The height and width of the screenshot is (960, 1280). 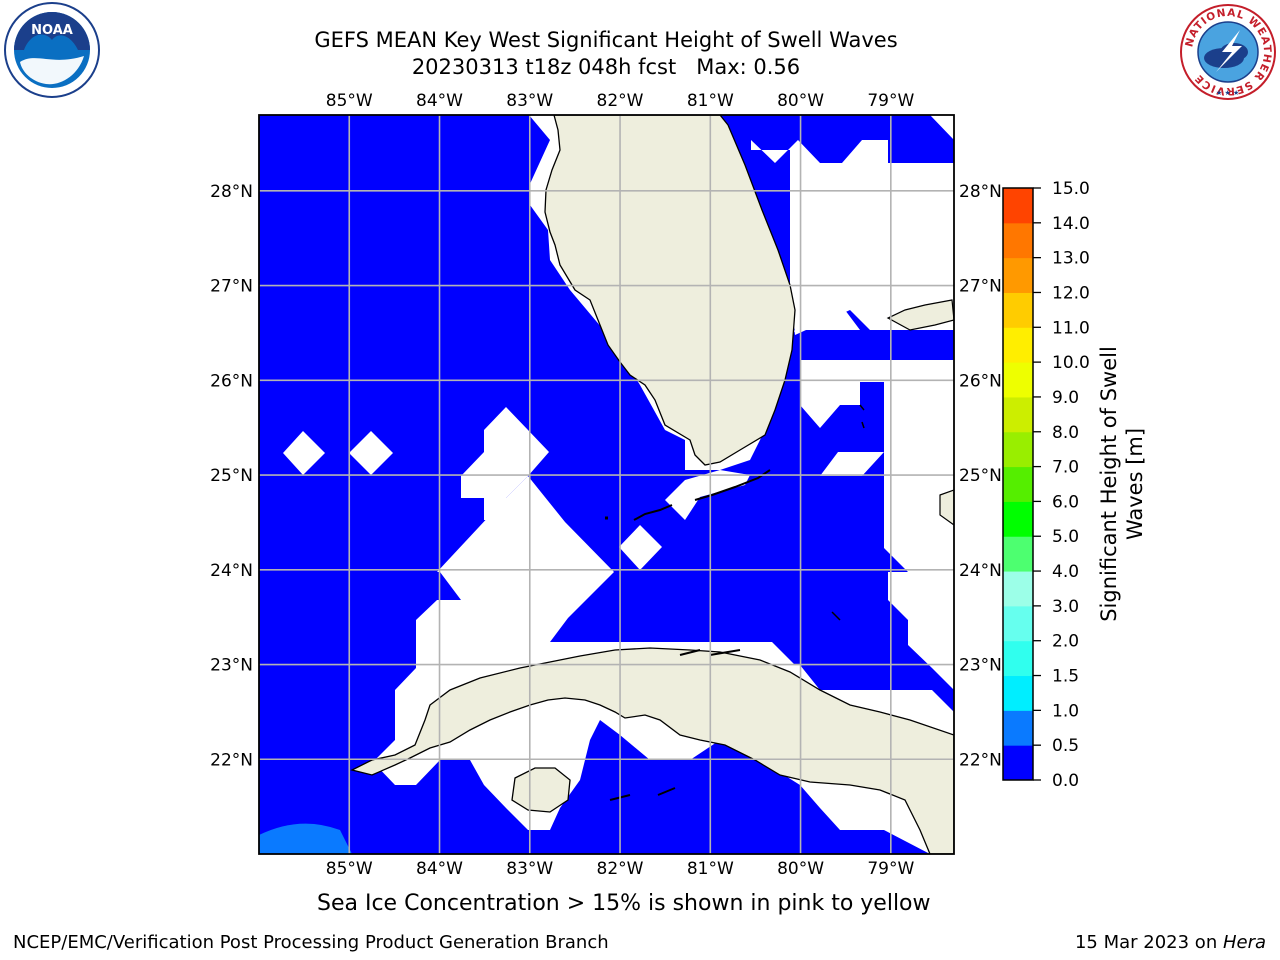 I want to click on colorbar-frame, so click(x=1018, y=484).